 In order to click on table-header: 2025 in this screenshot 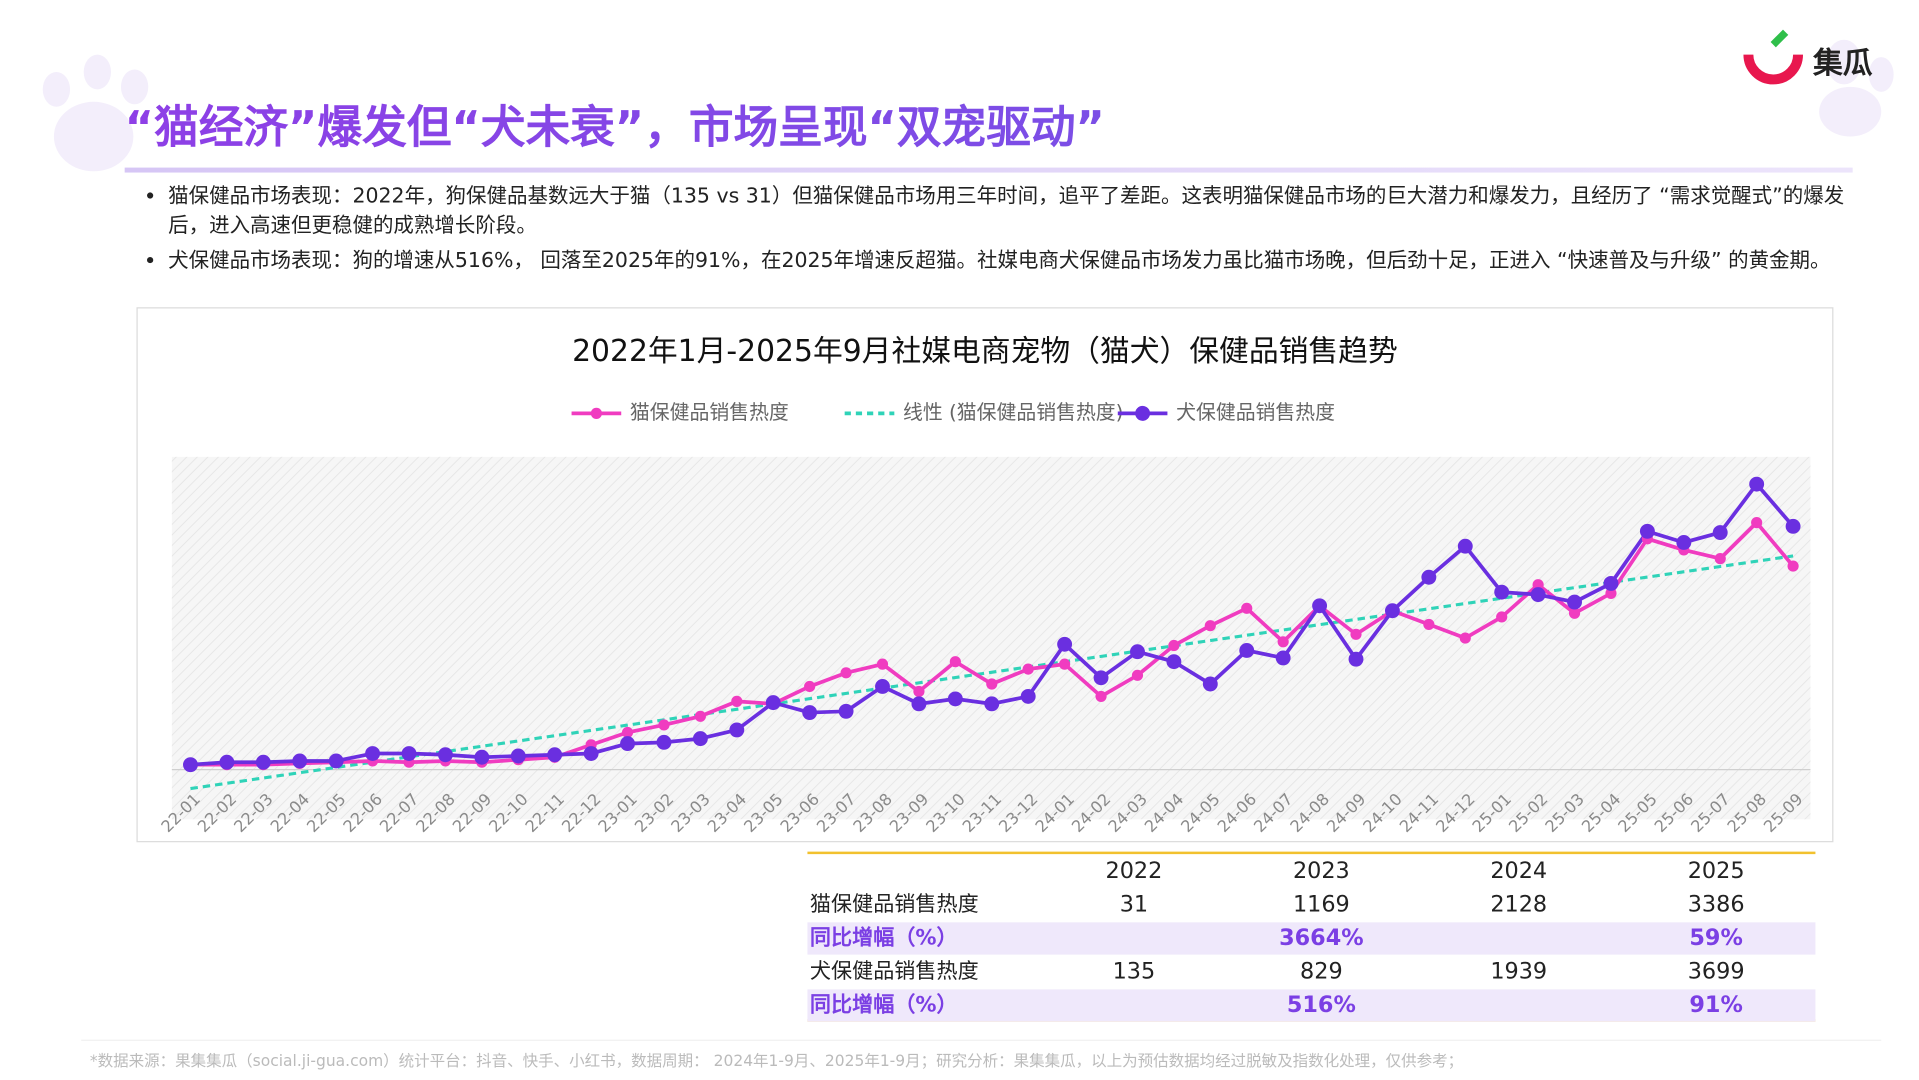, I will do `click(1716, 871)`.